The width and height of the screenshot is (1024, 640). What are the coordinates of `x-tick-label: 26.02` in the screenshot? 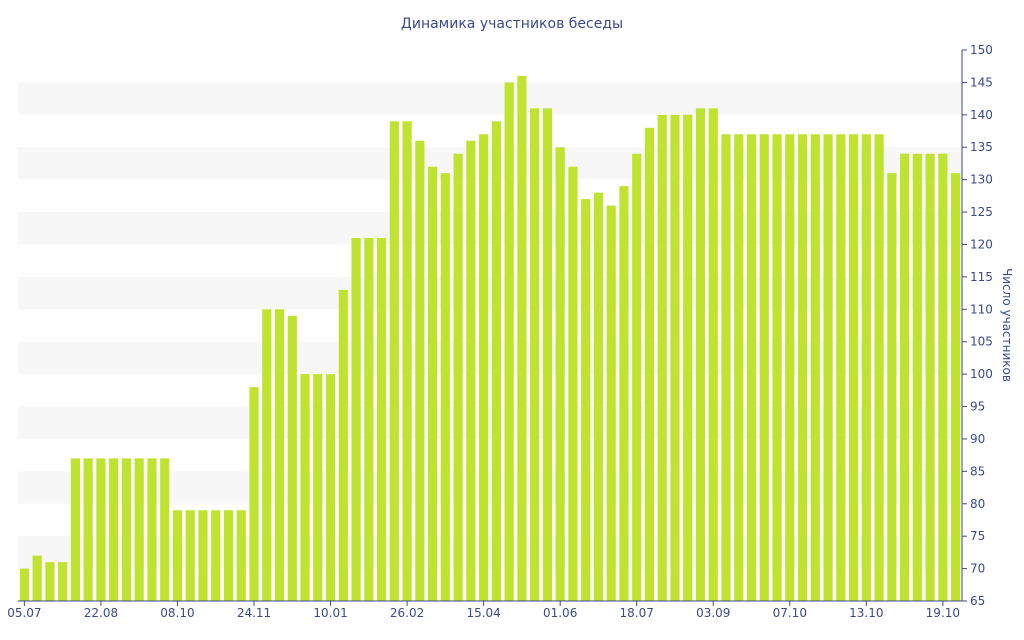 It's located at (407, 613).